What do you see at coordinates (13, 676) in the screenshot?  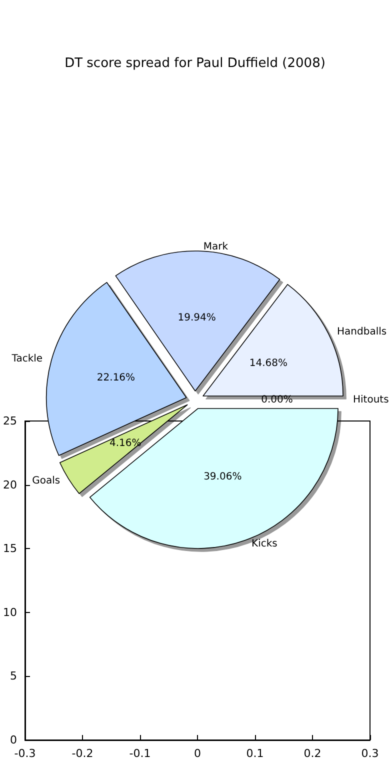 I see `y-tick-label: 5` at bounding box center [13, 676].